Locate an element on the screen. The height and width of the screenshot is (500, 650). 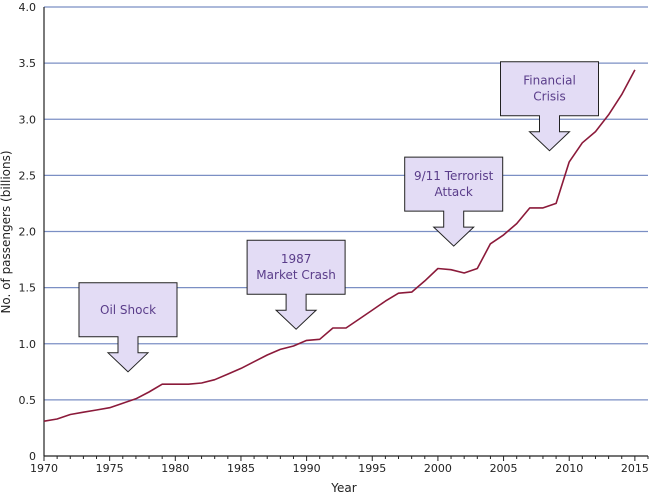
annotation-callout: Oil Shock is located at coordinates (128, 327).